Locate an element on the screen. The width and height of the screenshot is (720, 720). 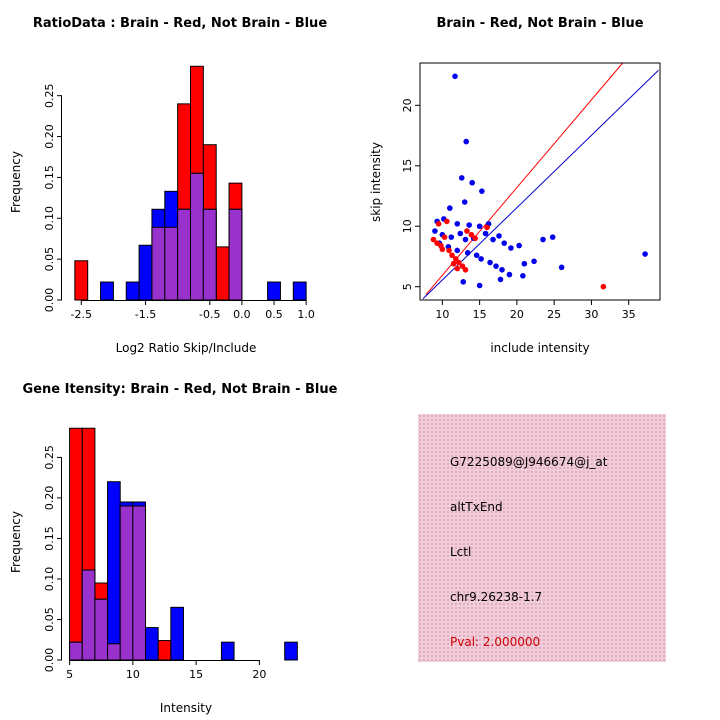
probe-id-text: G7225089@J946674@j_at is located at coordinates (529, 462).